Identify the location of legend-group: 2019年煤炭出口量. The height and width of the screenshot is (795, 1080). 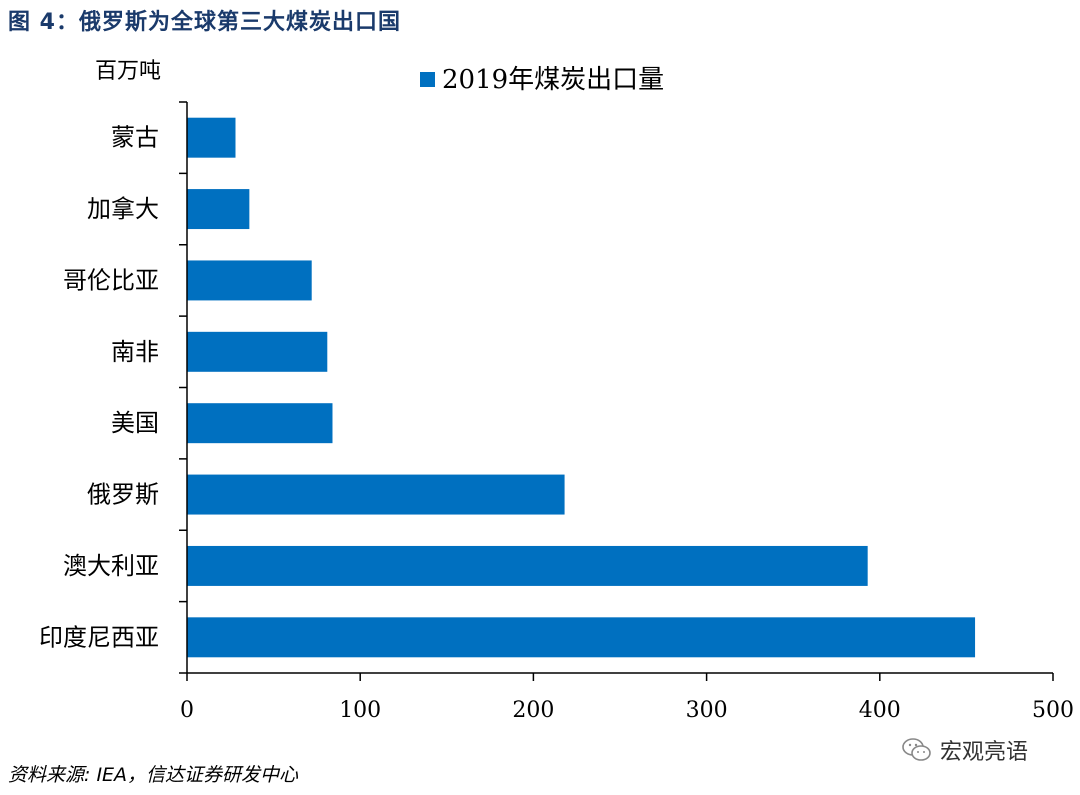
(542, 80).